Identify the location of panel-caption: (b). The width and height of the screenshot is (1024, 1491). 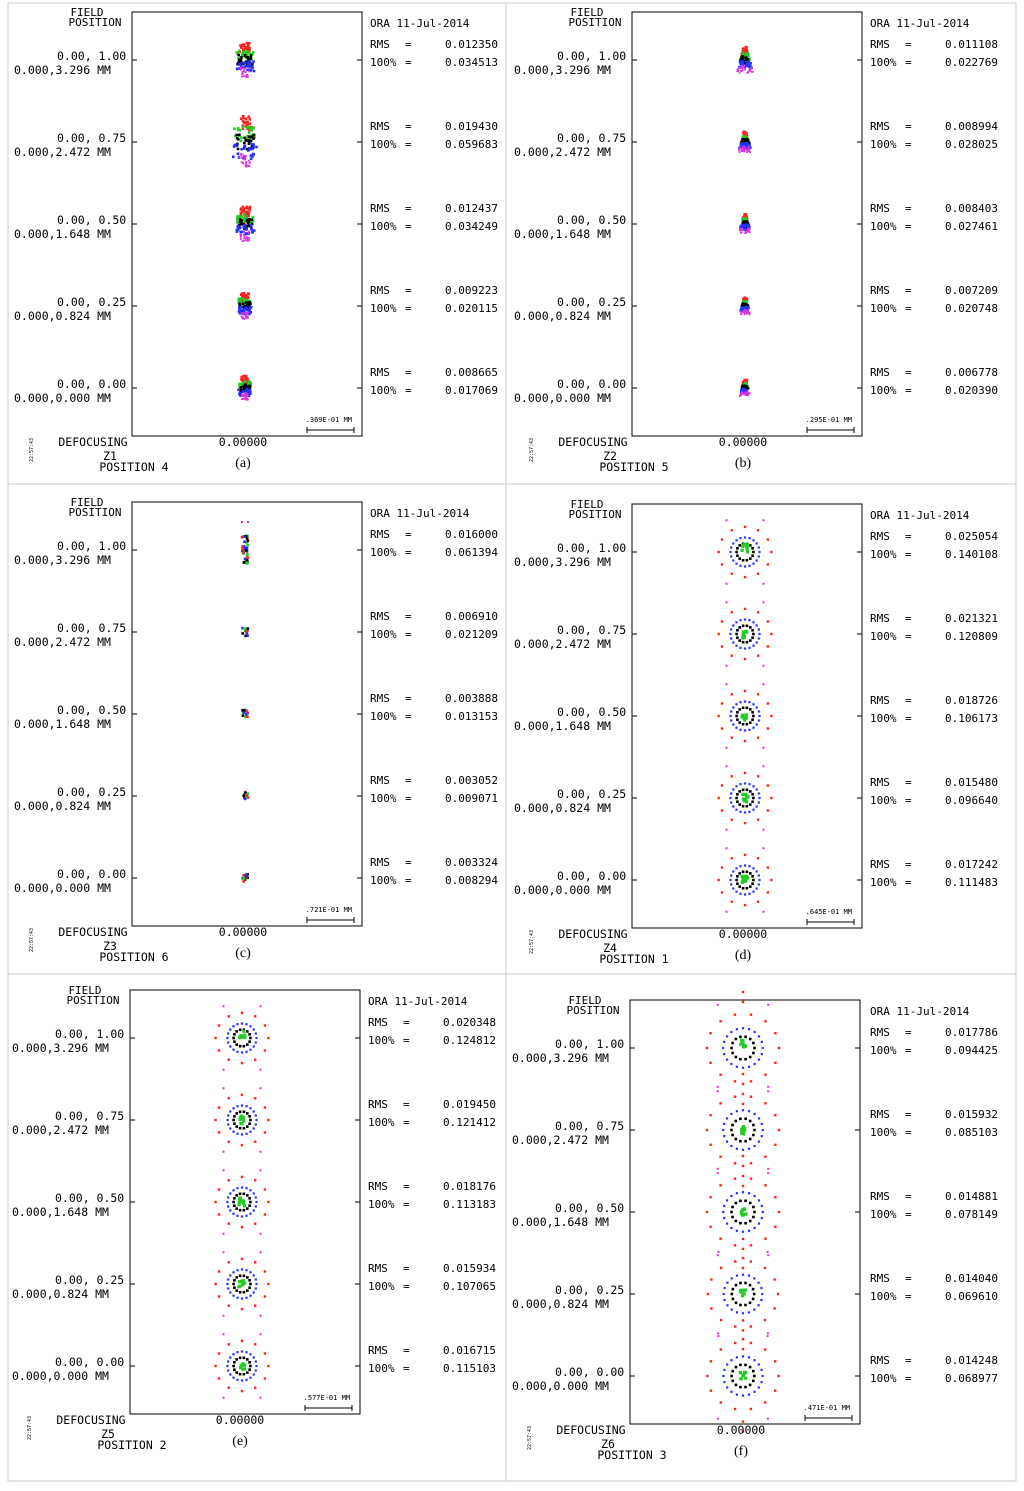
(743, 463).